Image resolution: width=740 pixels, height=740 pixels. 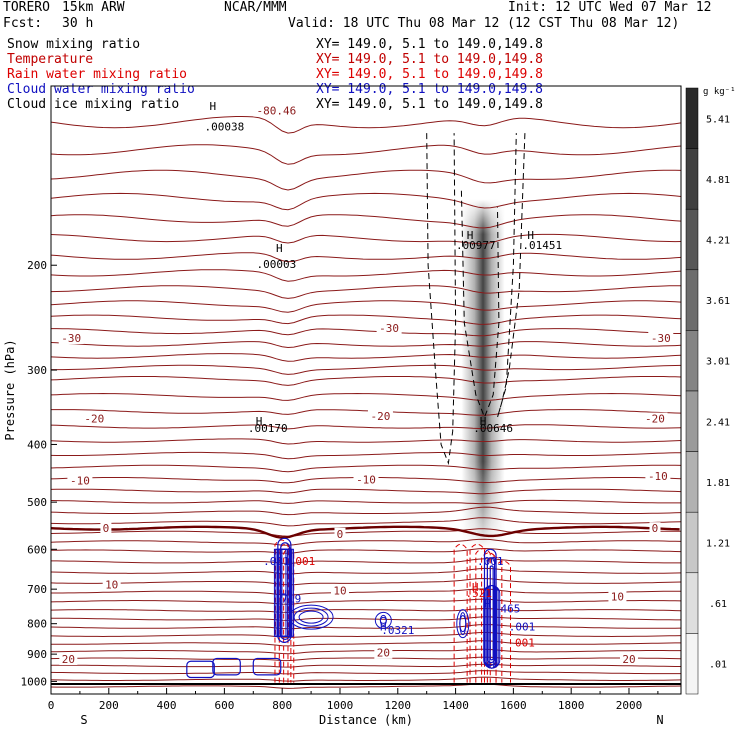 I want to click on colorbar-label: 3.61, so click(x=718, y=301).